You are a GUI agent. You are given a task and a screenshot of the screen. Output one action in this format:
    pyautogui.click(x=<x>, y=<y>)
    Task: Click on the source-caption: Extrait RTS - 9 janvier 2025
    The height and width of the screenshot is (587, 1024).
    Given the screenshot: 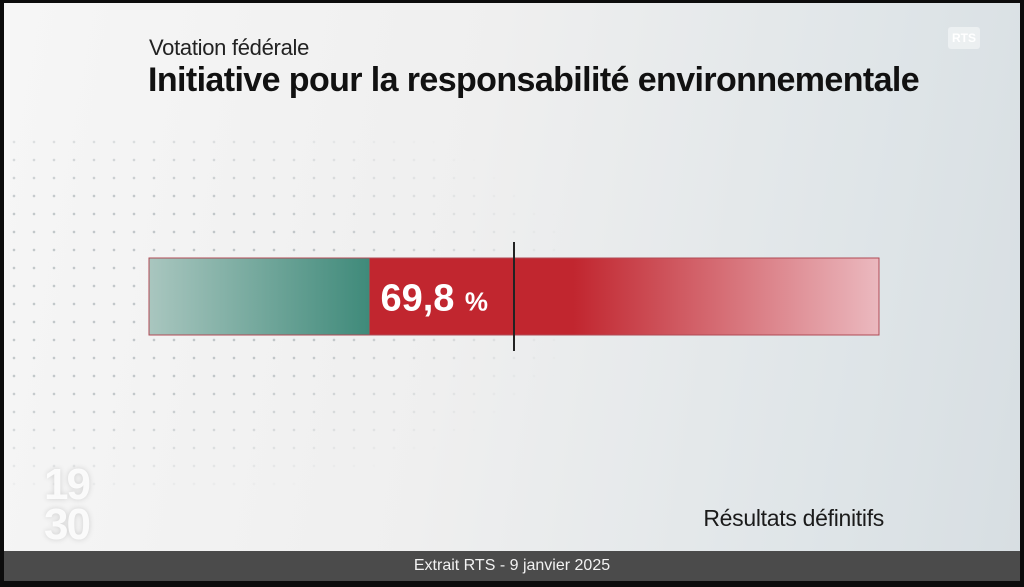 What is the action you would take?
    pyautogui.click(x=512, y=565)
    